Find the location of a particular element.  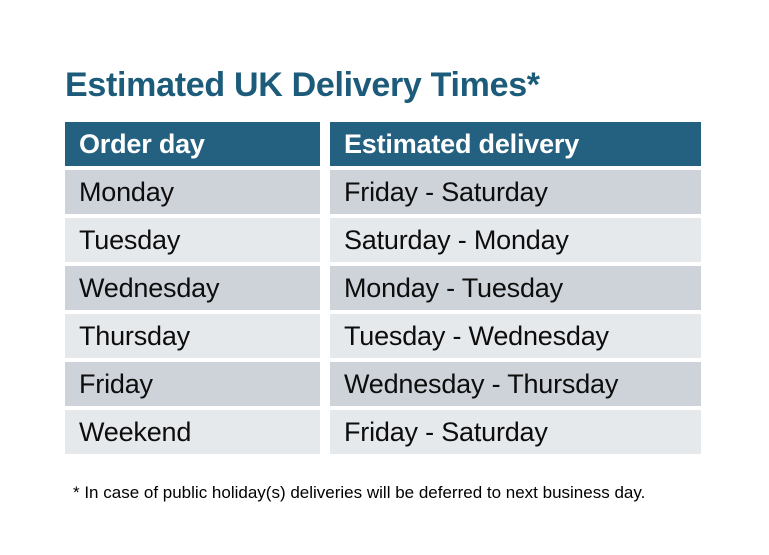

table-cell-order-day: Friday is located at coordinates (192, 384).